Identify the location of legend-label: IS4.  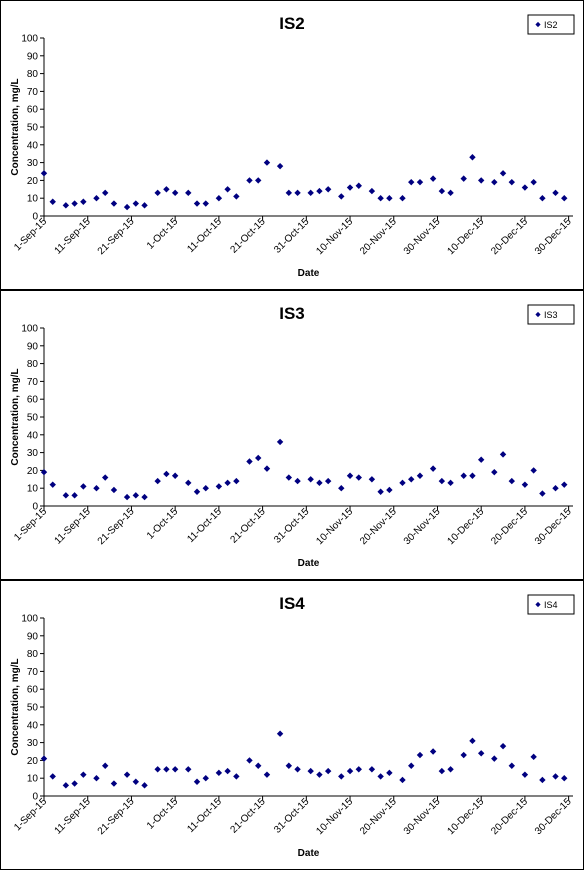
(551, 605).